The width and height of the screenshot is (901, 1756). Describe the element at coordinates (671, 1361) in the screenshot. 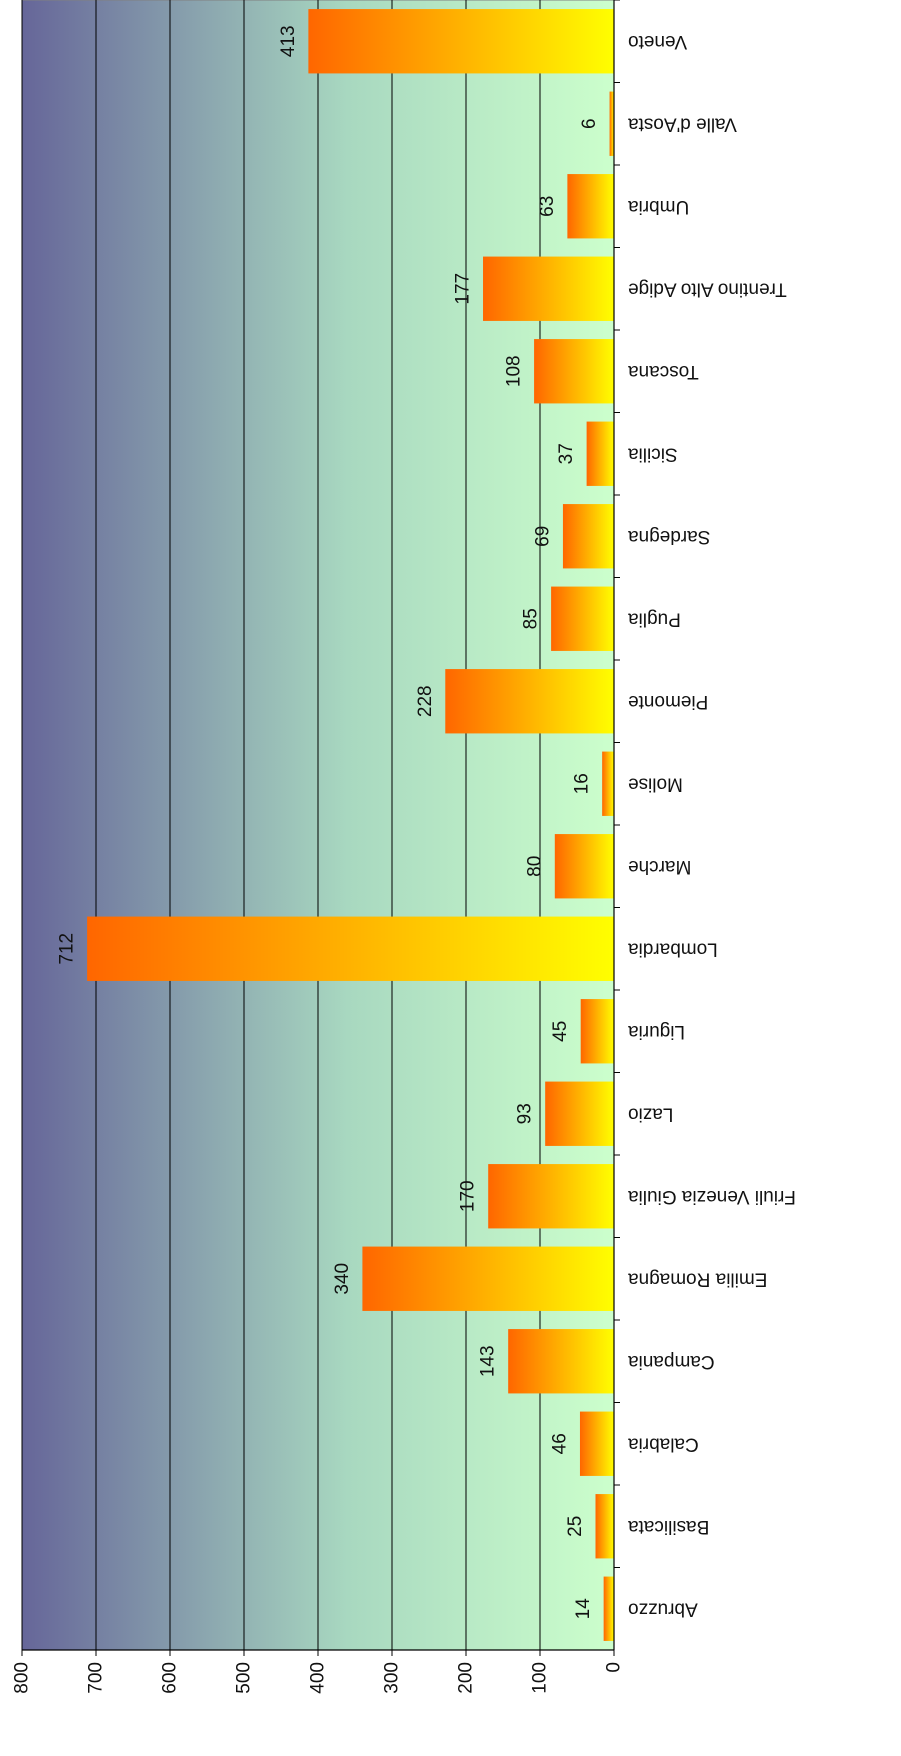

I see `category-label: Campania` at that location.